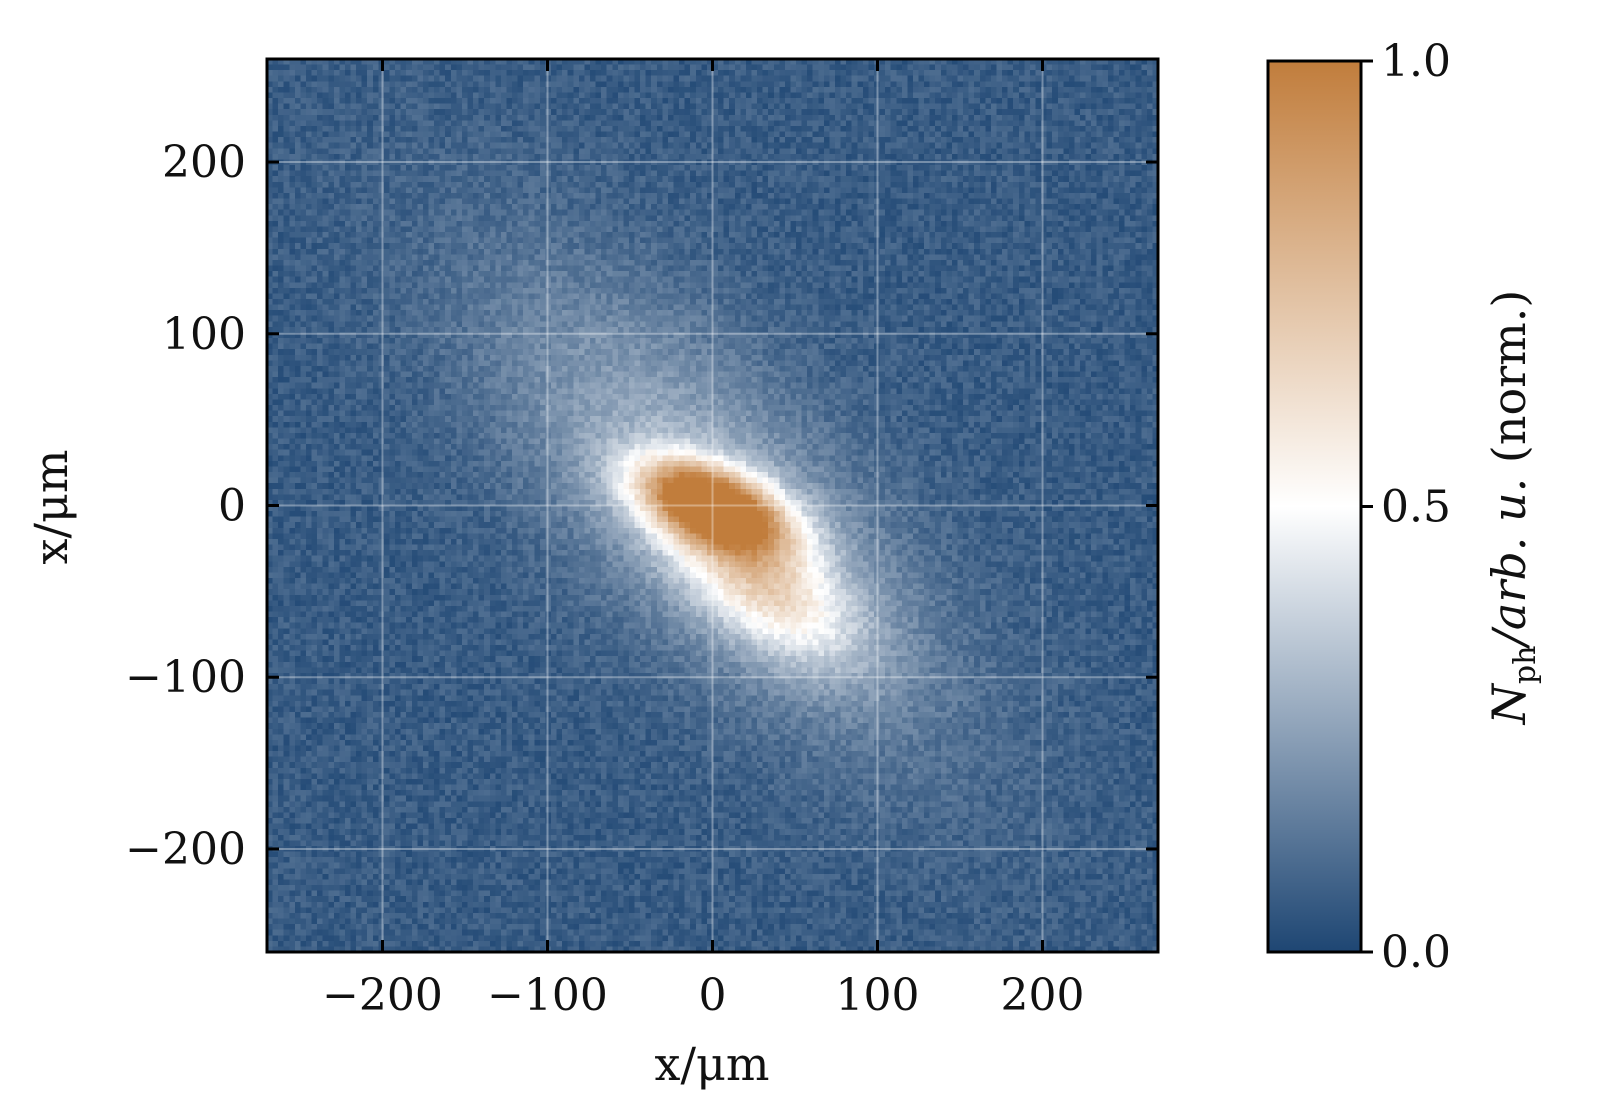 Image resolution: width=1606 pixels, height=1118 pixels. I want to click on y-tick-label: 200, so click(204, 162).